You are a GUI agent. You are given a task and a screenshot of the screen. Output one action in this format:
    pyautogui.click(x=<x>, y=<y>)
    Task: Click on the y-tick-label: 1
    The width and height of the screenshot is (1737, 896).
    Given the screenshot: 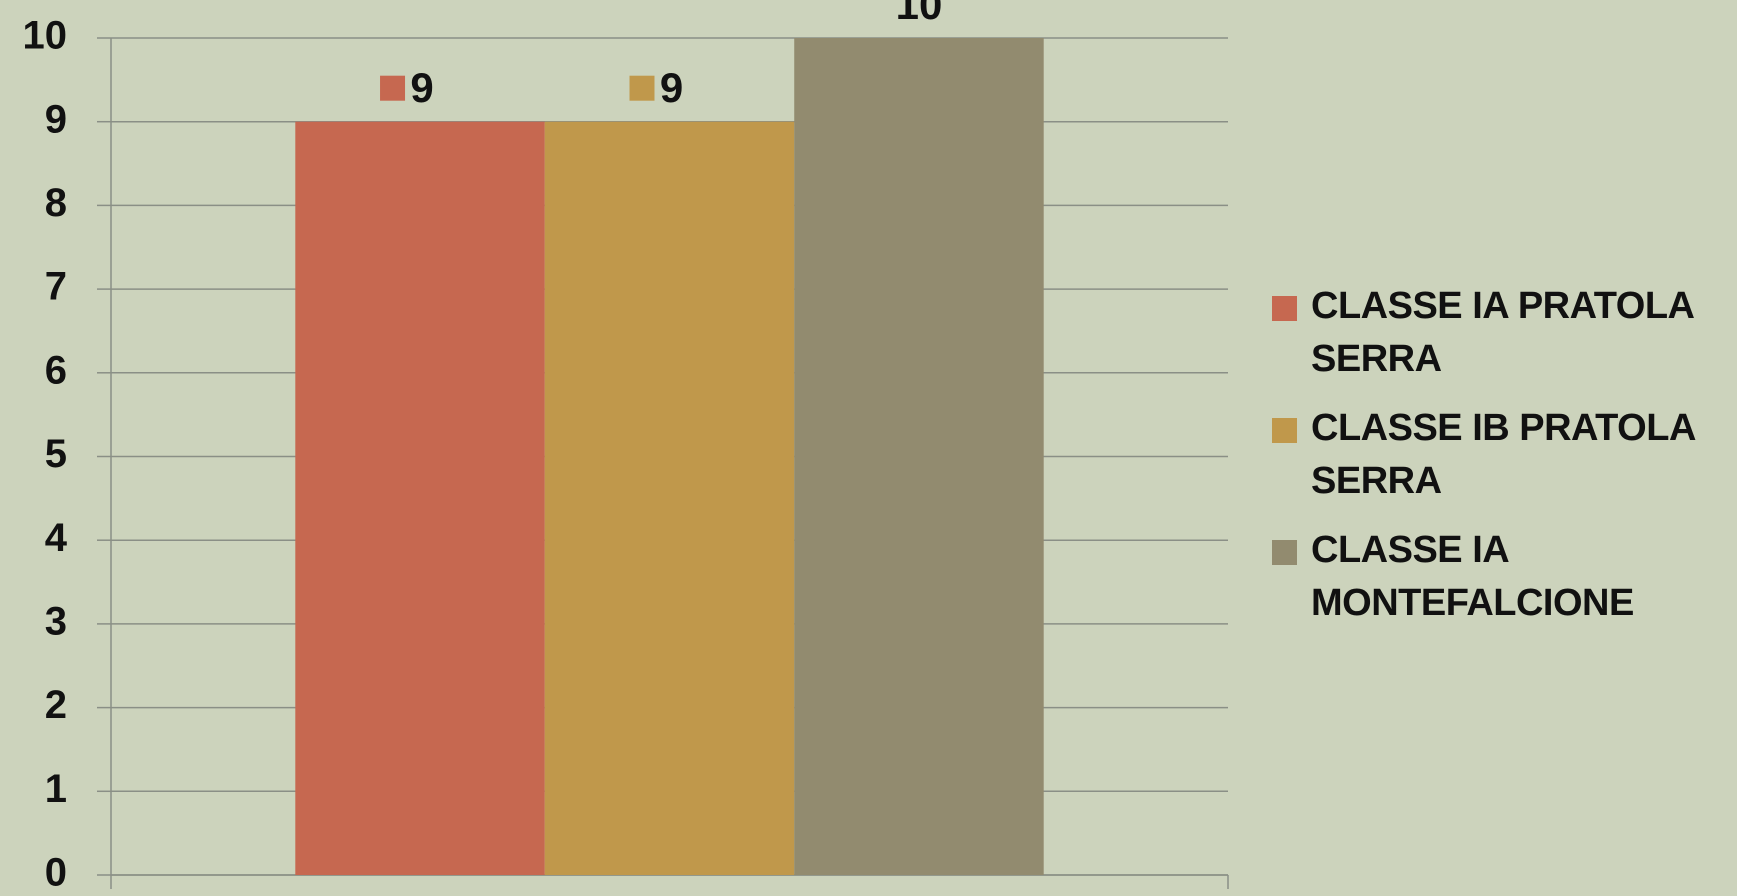 What is the action you would take?
    pyautogui.click(x=56, y=789)
    